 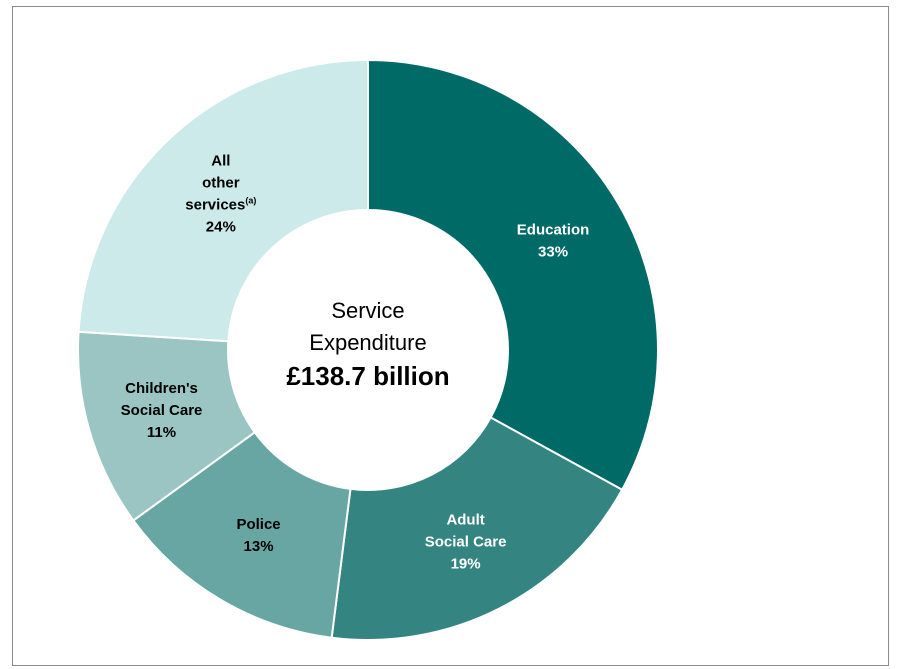 I want to click on slice-adult-social-care, so click(x=477, y=528).